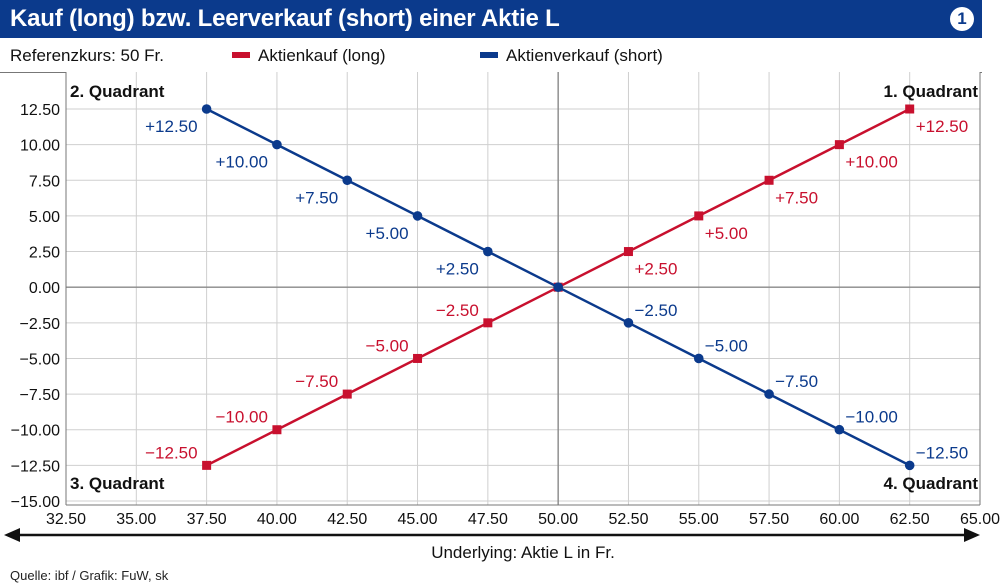 This screenshot has width=1000, height=587. Describe the element at coordinates (655, 310) in the screenshot. I see `data-label-short: −2.50` at that location.